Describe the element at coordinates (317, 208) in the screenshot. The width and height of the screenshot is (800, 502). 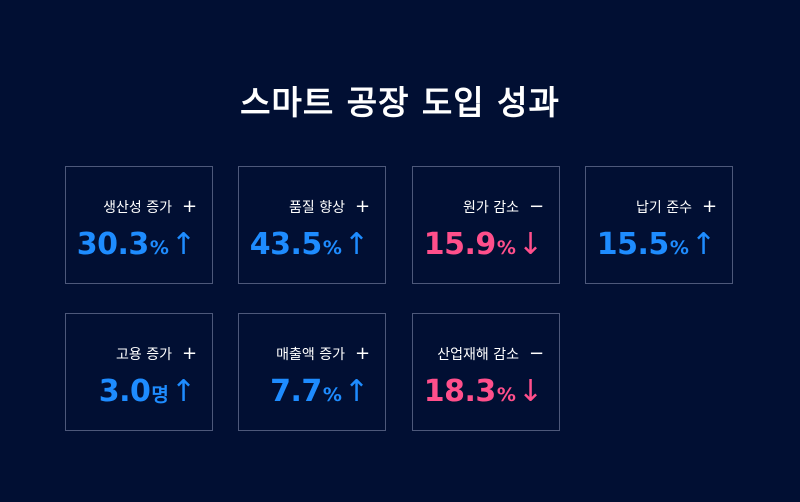
I see `metric-label: 품질 향상` at that location.